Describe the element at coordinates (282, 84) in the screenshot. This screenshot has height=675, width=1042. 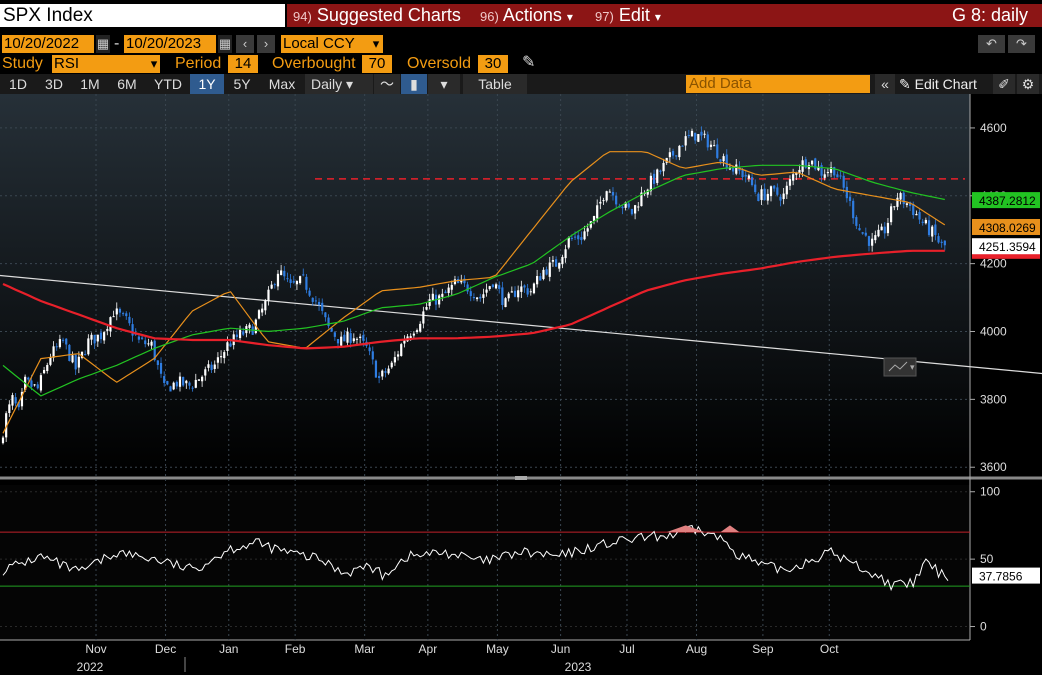
I see `range-max: Max` at that location.